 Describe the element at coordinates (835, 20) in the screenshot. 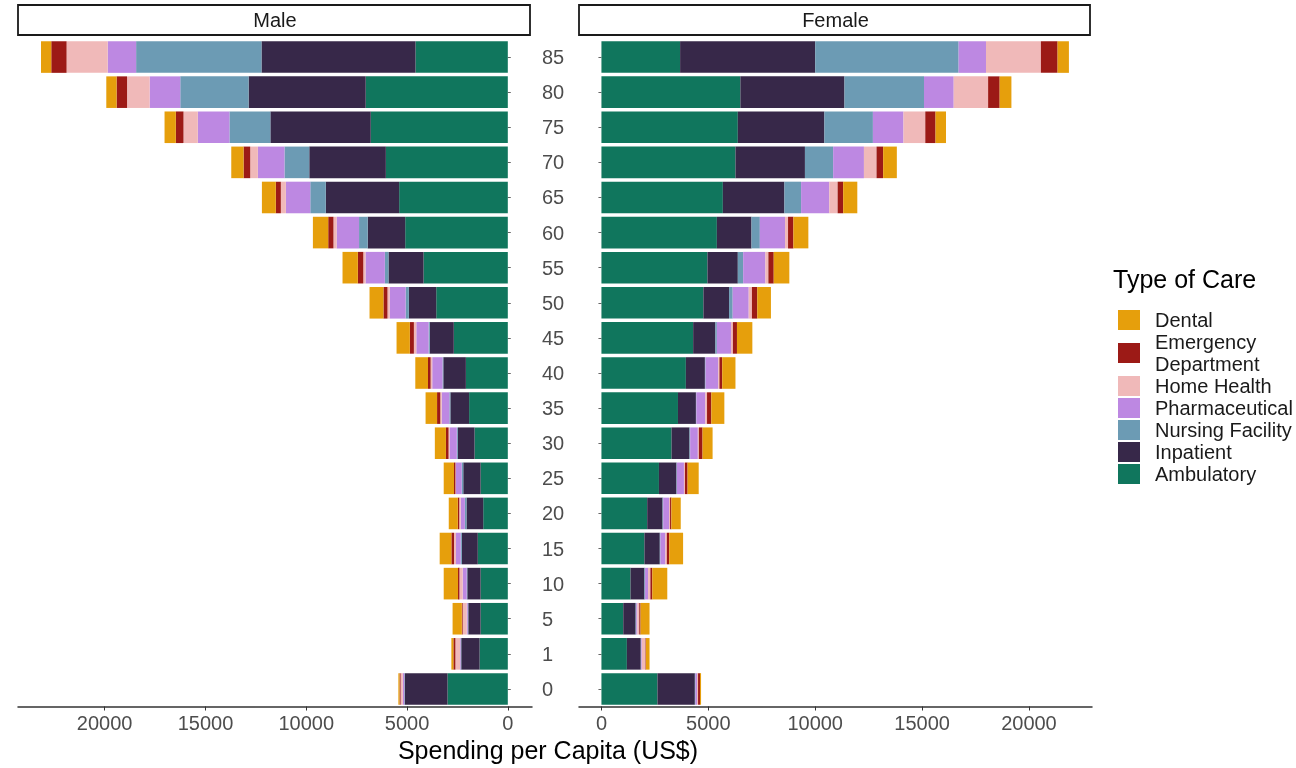

I see `chart-title: Female` at that location.